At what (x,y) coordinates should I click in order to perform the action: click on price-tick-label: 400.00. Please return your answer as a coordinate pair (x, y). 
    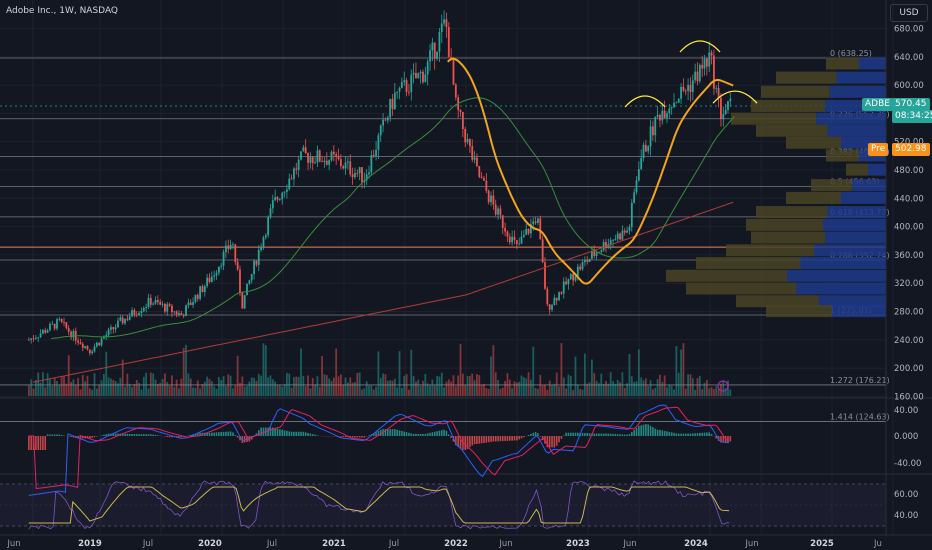
    Looking at the image, I should click on (909, 228).